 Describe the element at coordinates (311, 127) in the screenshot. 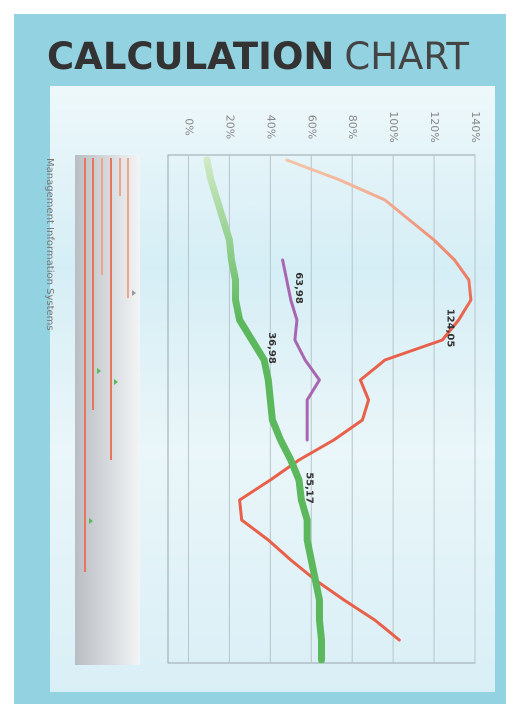

I see `x-tick-label: 60%` at that location.